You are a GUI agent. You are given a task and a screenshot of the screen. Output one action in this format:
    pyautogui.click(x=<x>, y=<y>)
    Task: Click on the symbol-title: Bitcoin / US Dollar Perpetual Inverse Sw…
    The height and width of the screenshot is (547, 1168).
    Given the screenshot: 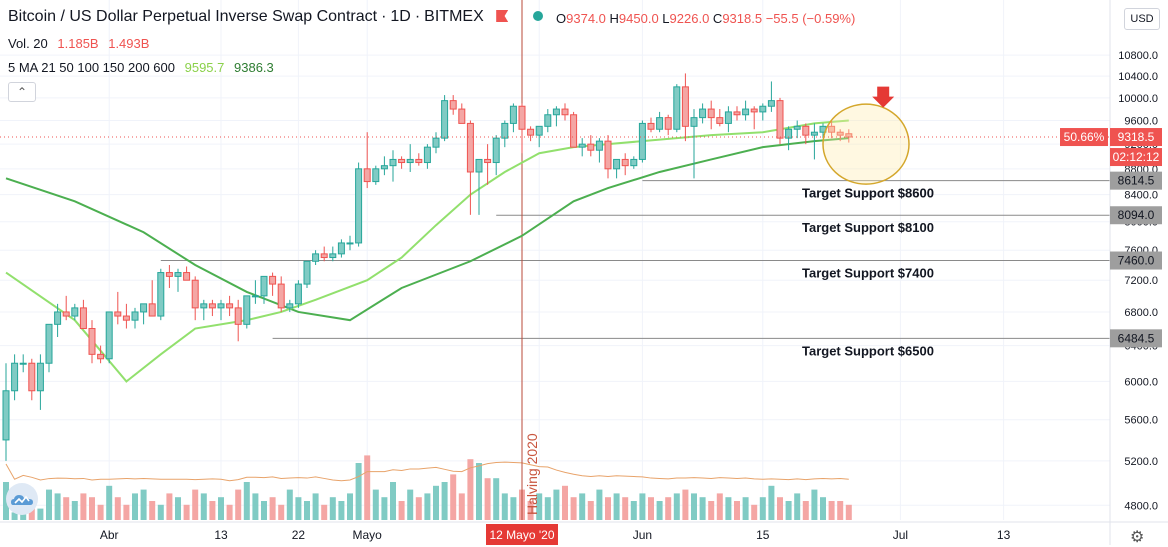 What is the action you would take?
    pyautogui.click(x=193, y=16)
    